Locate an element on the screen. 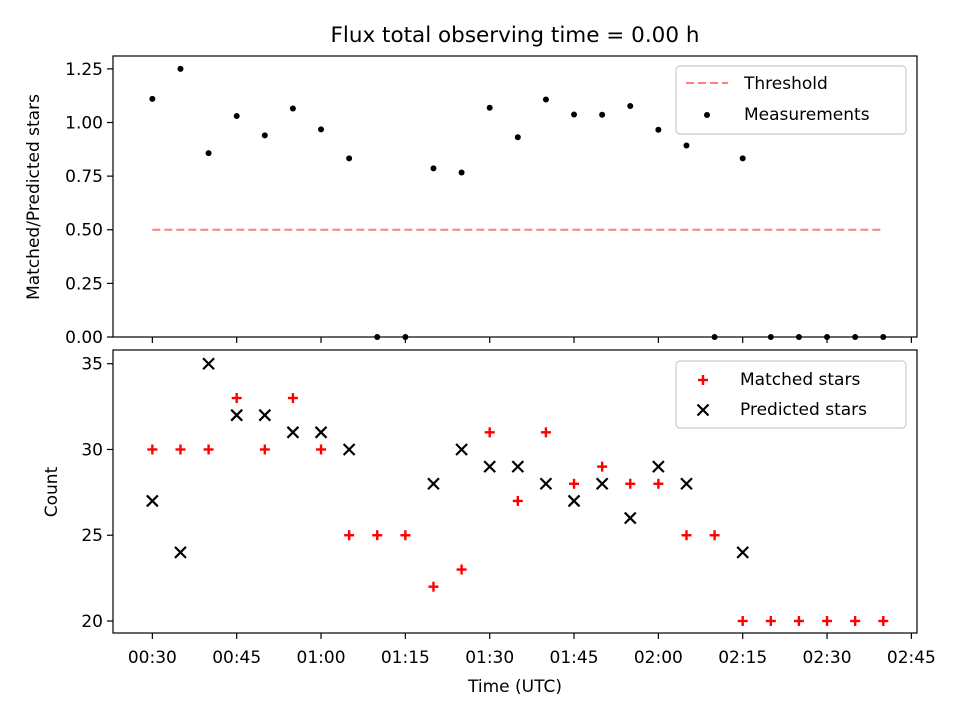 This screenshot has width=960, height=720. x-tick-label: 02:30 is located at coordinates (827, 658).